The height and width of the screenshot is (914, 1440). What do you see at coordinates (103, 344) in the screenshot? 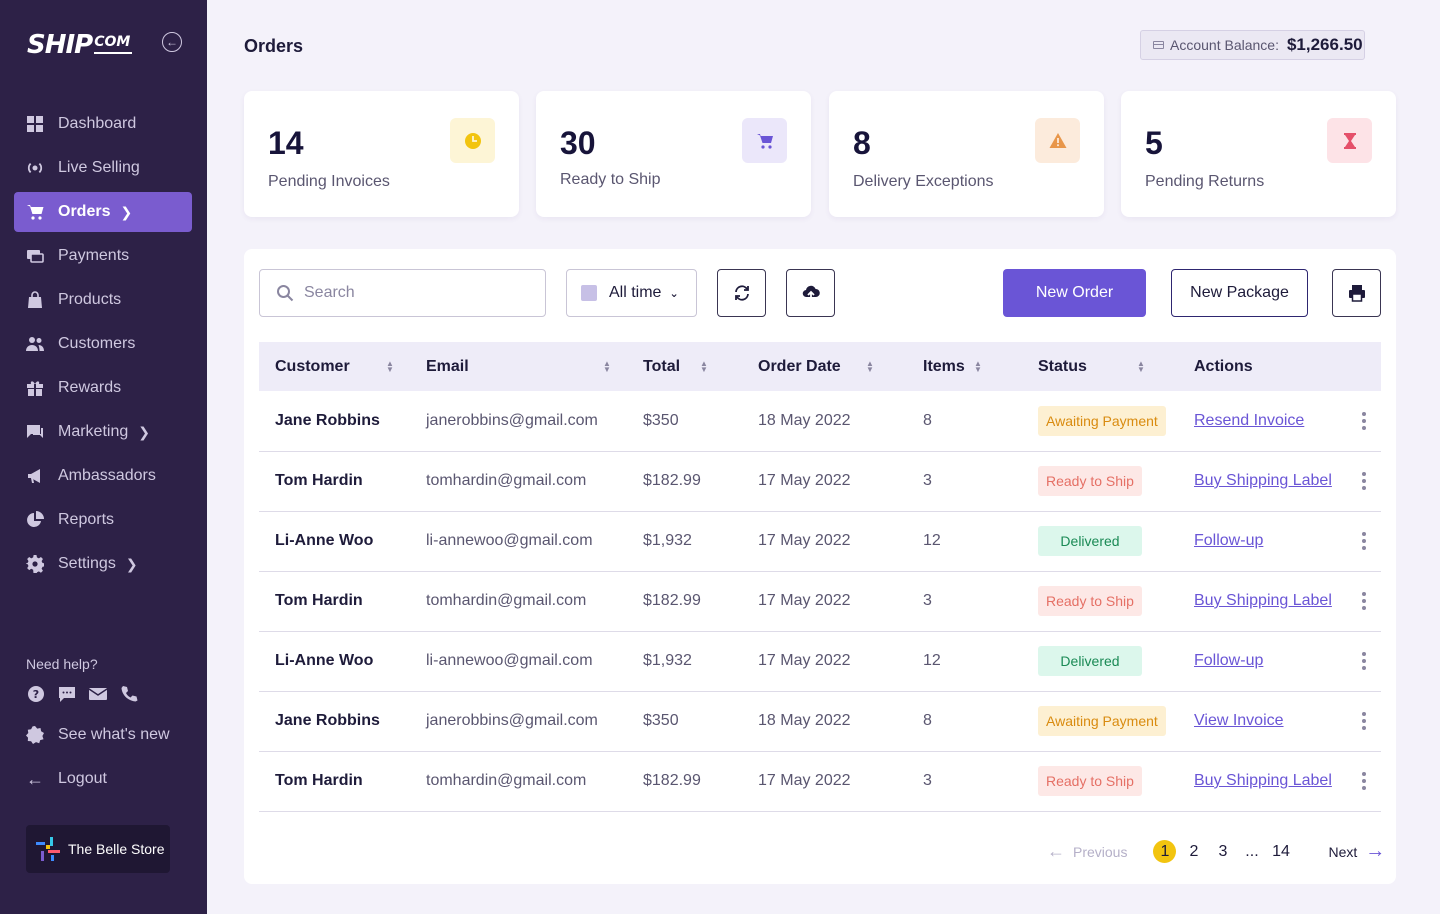
I see `sidebar-item-customers: Customers` at bounding box center [103, 344].